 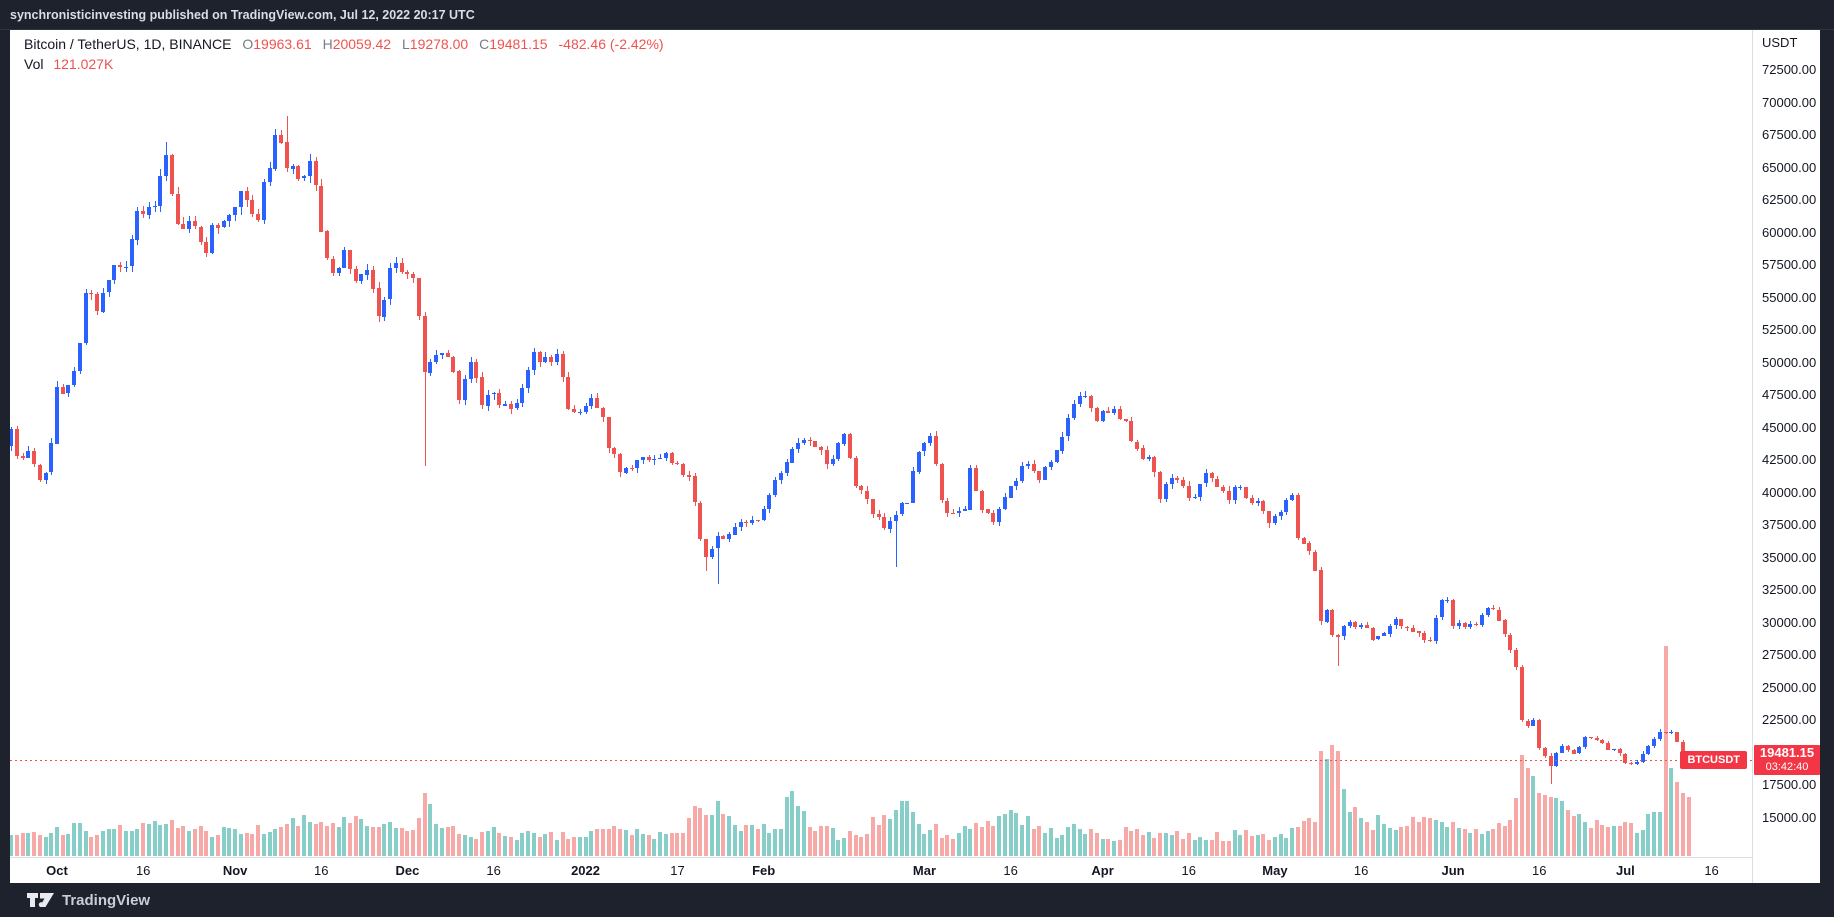 I want to click on price-tick-label: 47500.00, so click(x=1789, y=395).